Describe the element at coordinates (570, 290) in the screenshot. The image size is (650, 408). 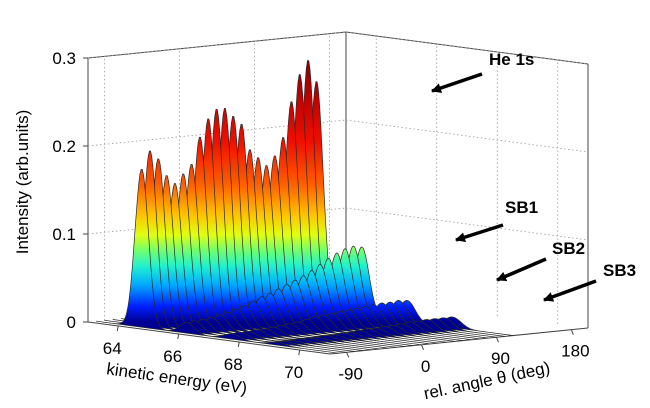
I see `arrow-sb3` at that location.